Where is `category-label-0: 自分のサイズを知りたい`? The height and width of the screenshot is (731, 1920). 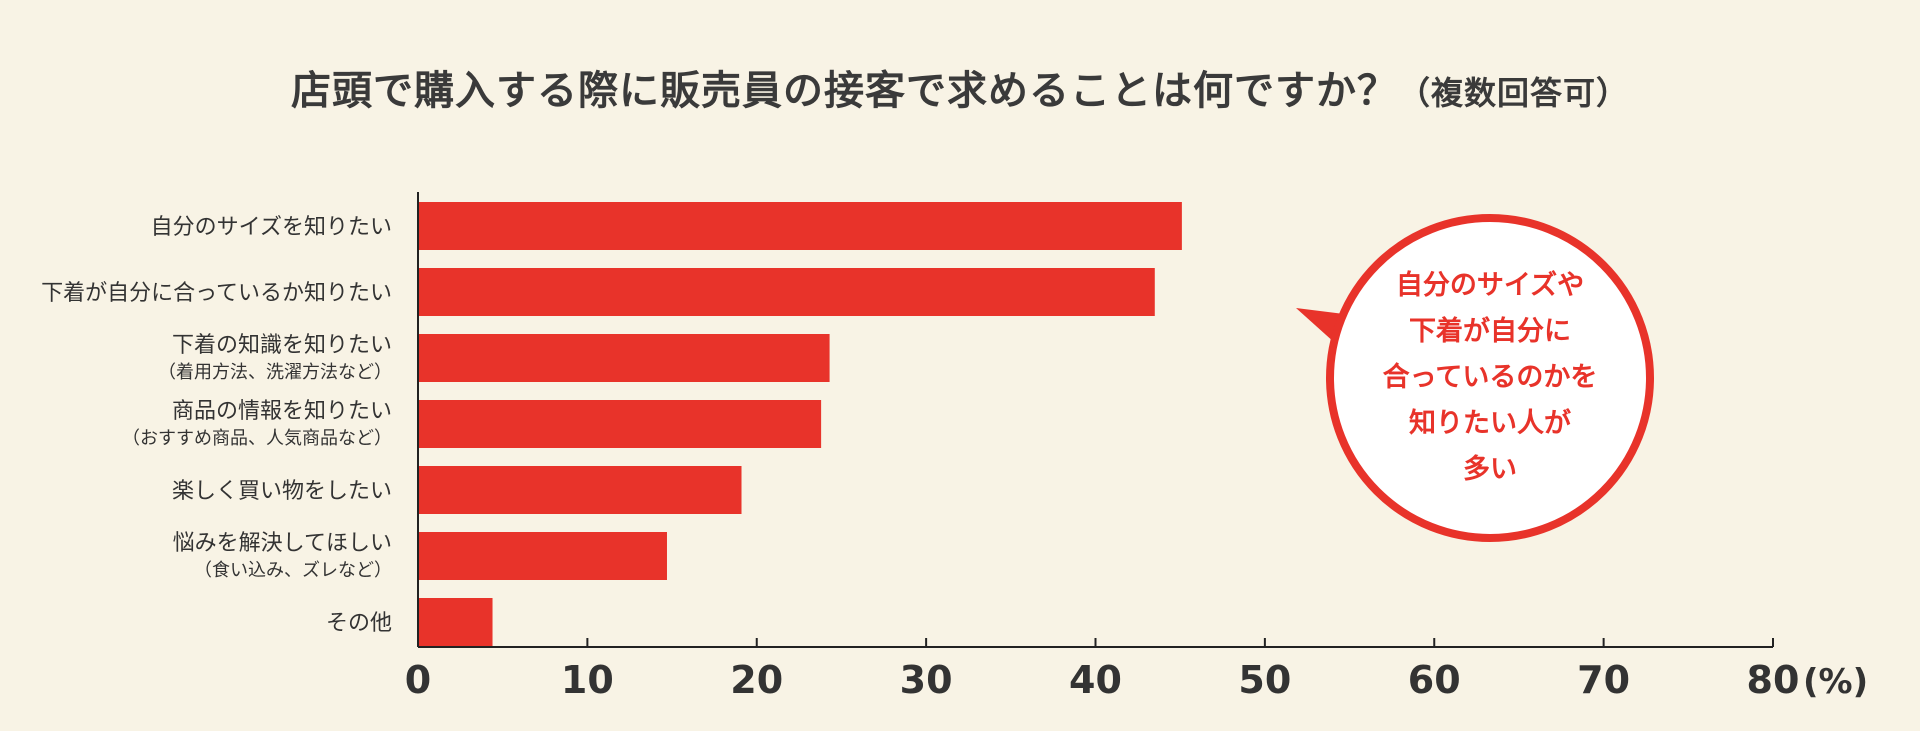 category-label-0: 自分のサイズを知りたい is located at coordinates (271, 227).